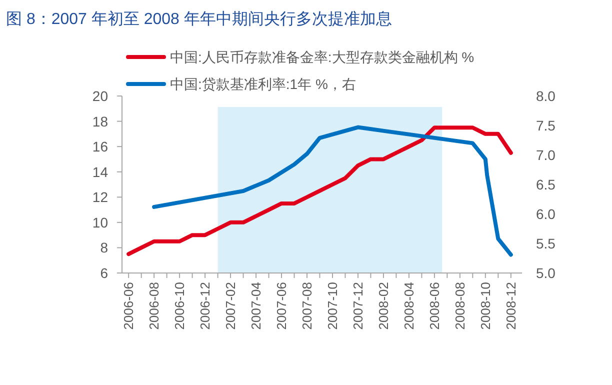 The width and height of the screenshot is (612, 385). I want to click on x-tick-label: 2008-12, so click(510, 306).